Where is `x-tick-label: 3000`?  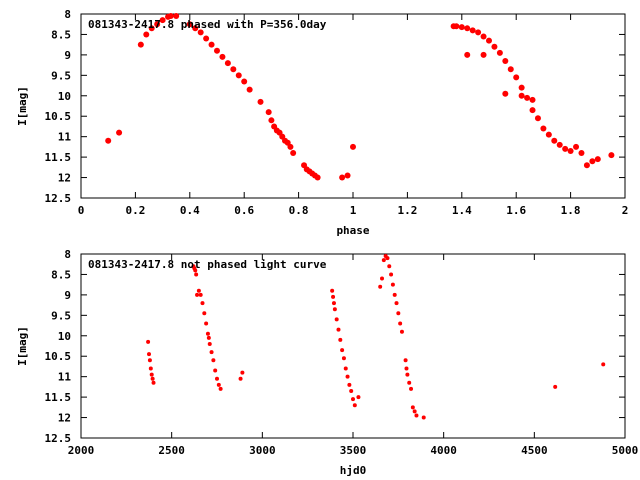
x-tick-label: 3000 is located at coordinates (262, 450).